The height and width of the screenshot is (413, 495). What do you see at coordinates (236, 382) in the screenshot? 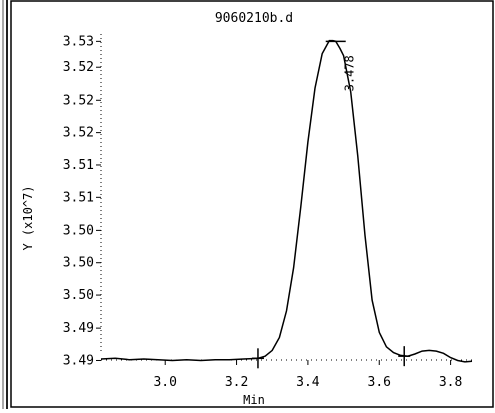
I see `x-tick-label: 3.2` at bounding box center [236, 382].